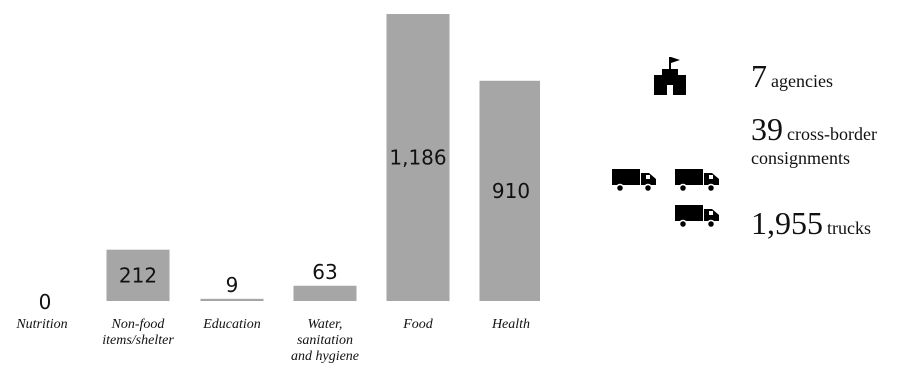 The image size is (919, 368). What do you see at coordinates (759, 76) in the screenshot?
I see `agencies-number: 7` at bounding box center [759, 76].